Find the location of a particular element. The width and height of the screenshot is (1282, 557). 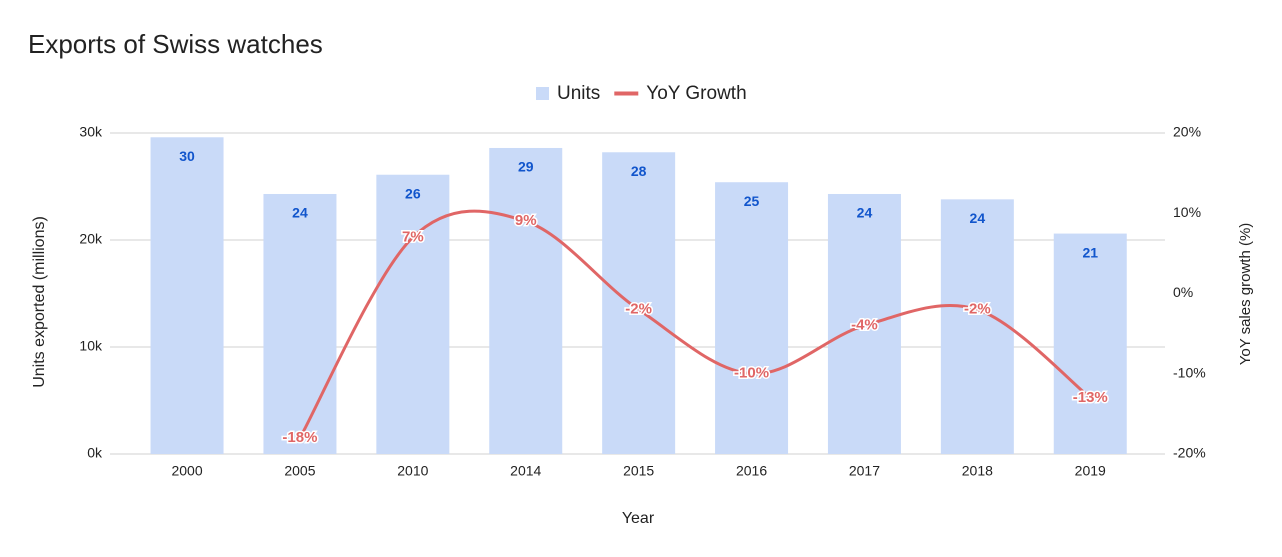

y-tick-label: 10k is located at coordinates (91, 346).